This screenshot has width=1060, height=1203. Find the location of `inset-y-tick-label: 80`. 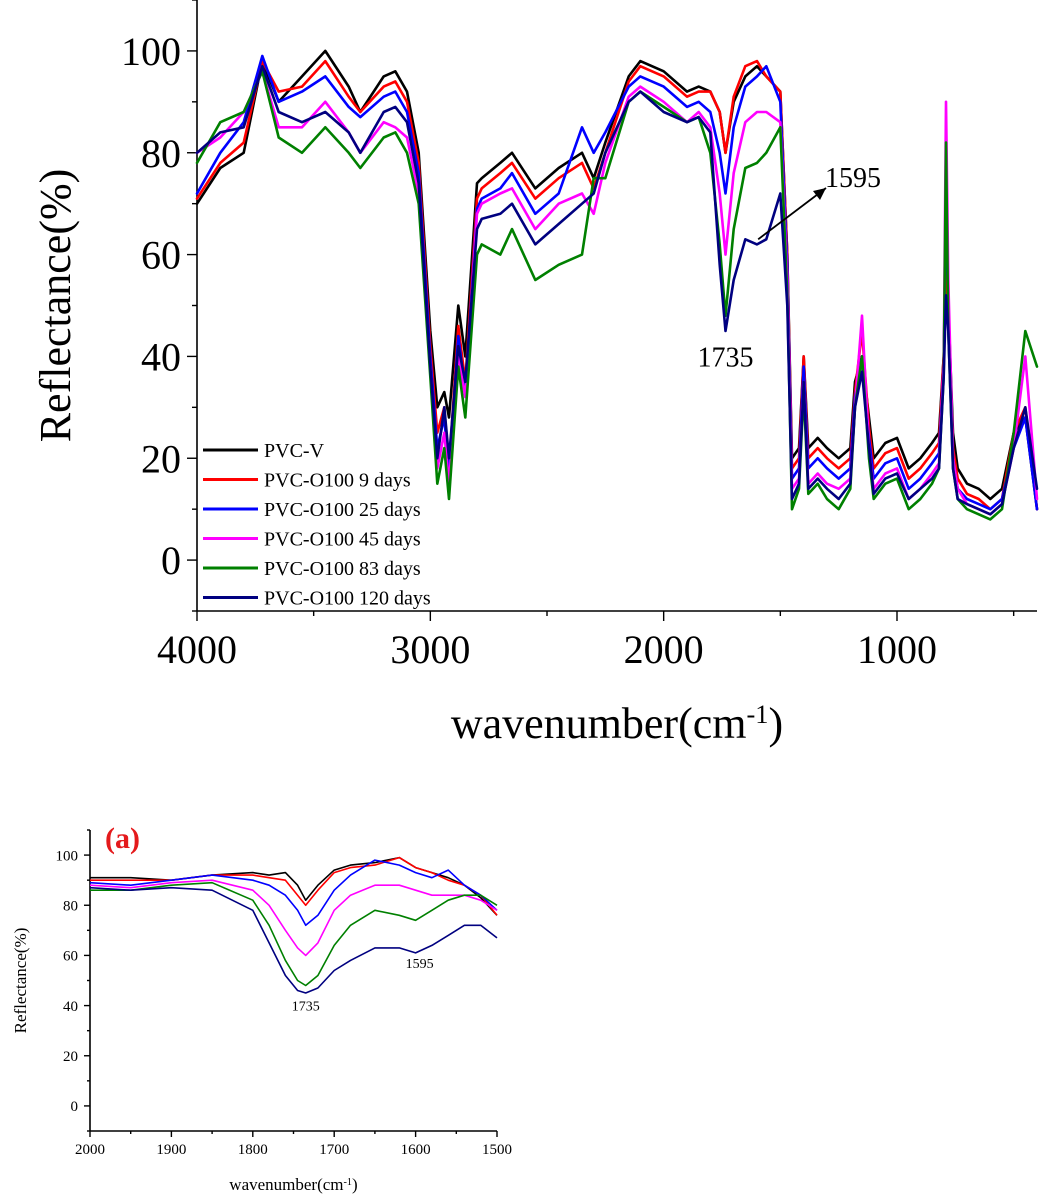

inset-y-tick-label: 80 is located at coordinates (70, 907).